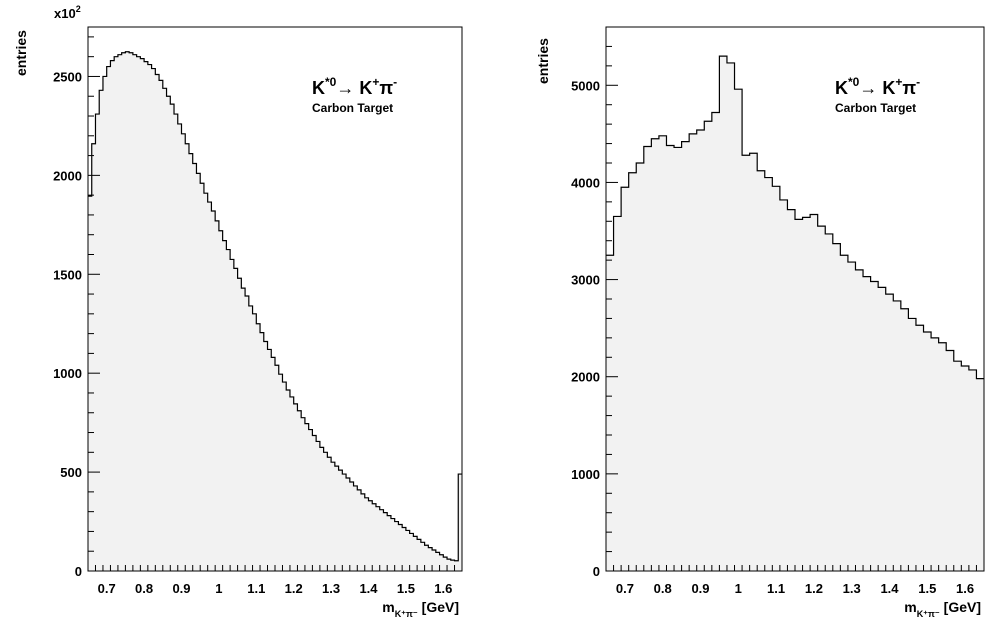 The height and width of the screenshot is (627, 985). Describe the element at coordinates (21, 53) in the screenshot. I see `y-axis-title-left: entries` at that location.